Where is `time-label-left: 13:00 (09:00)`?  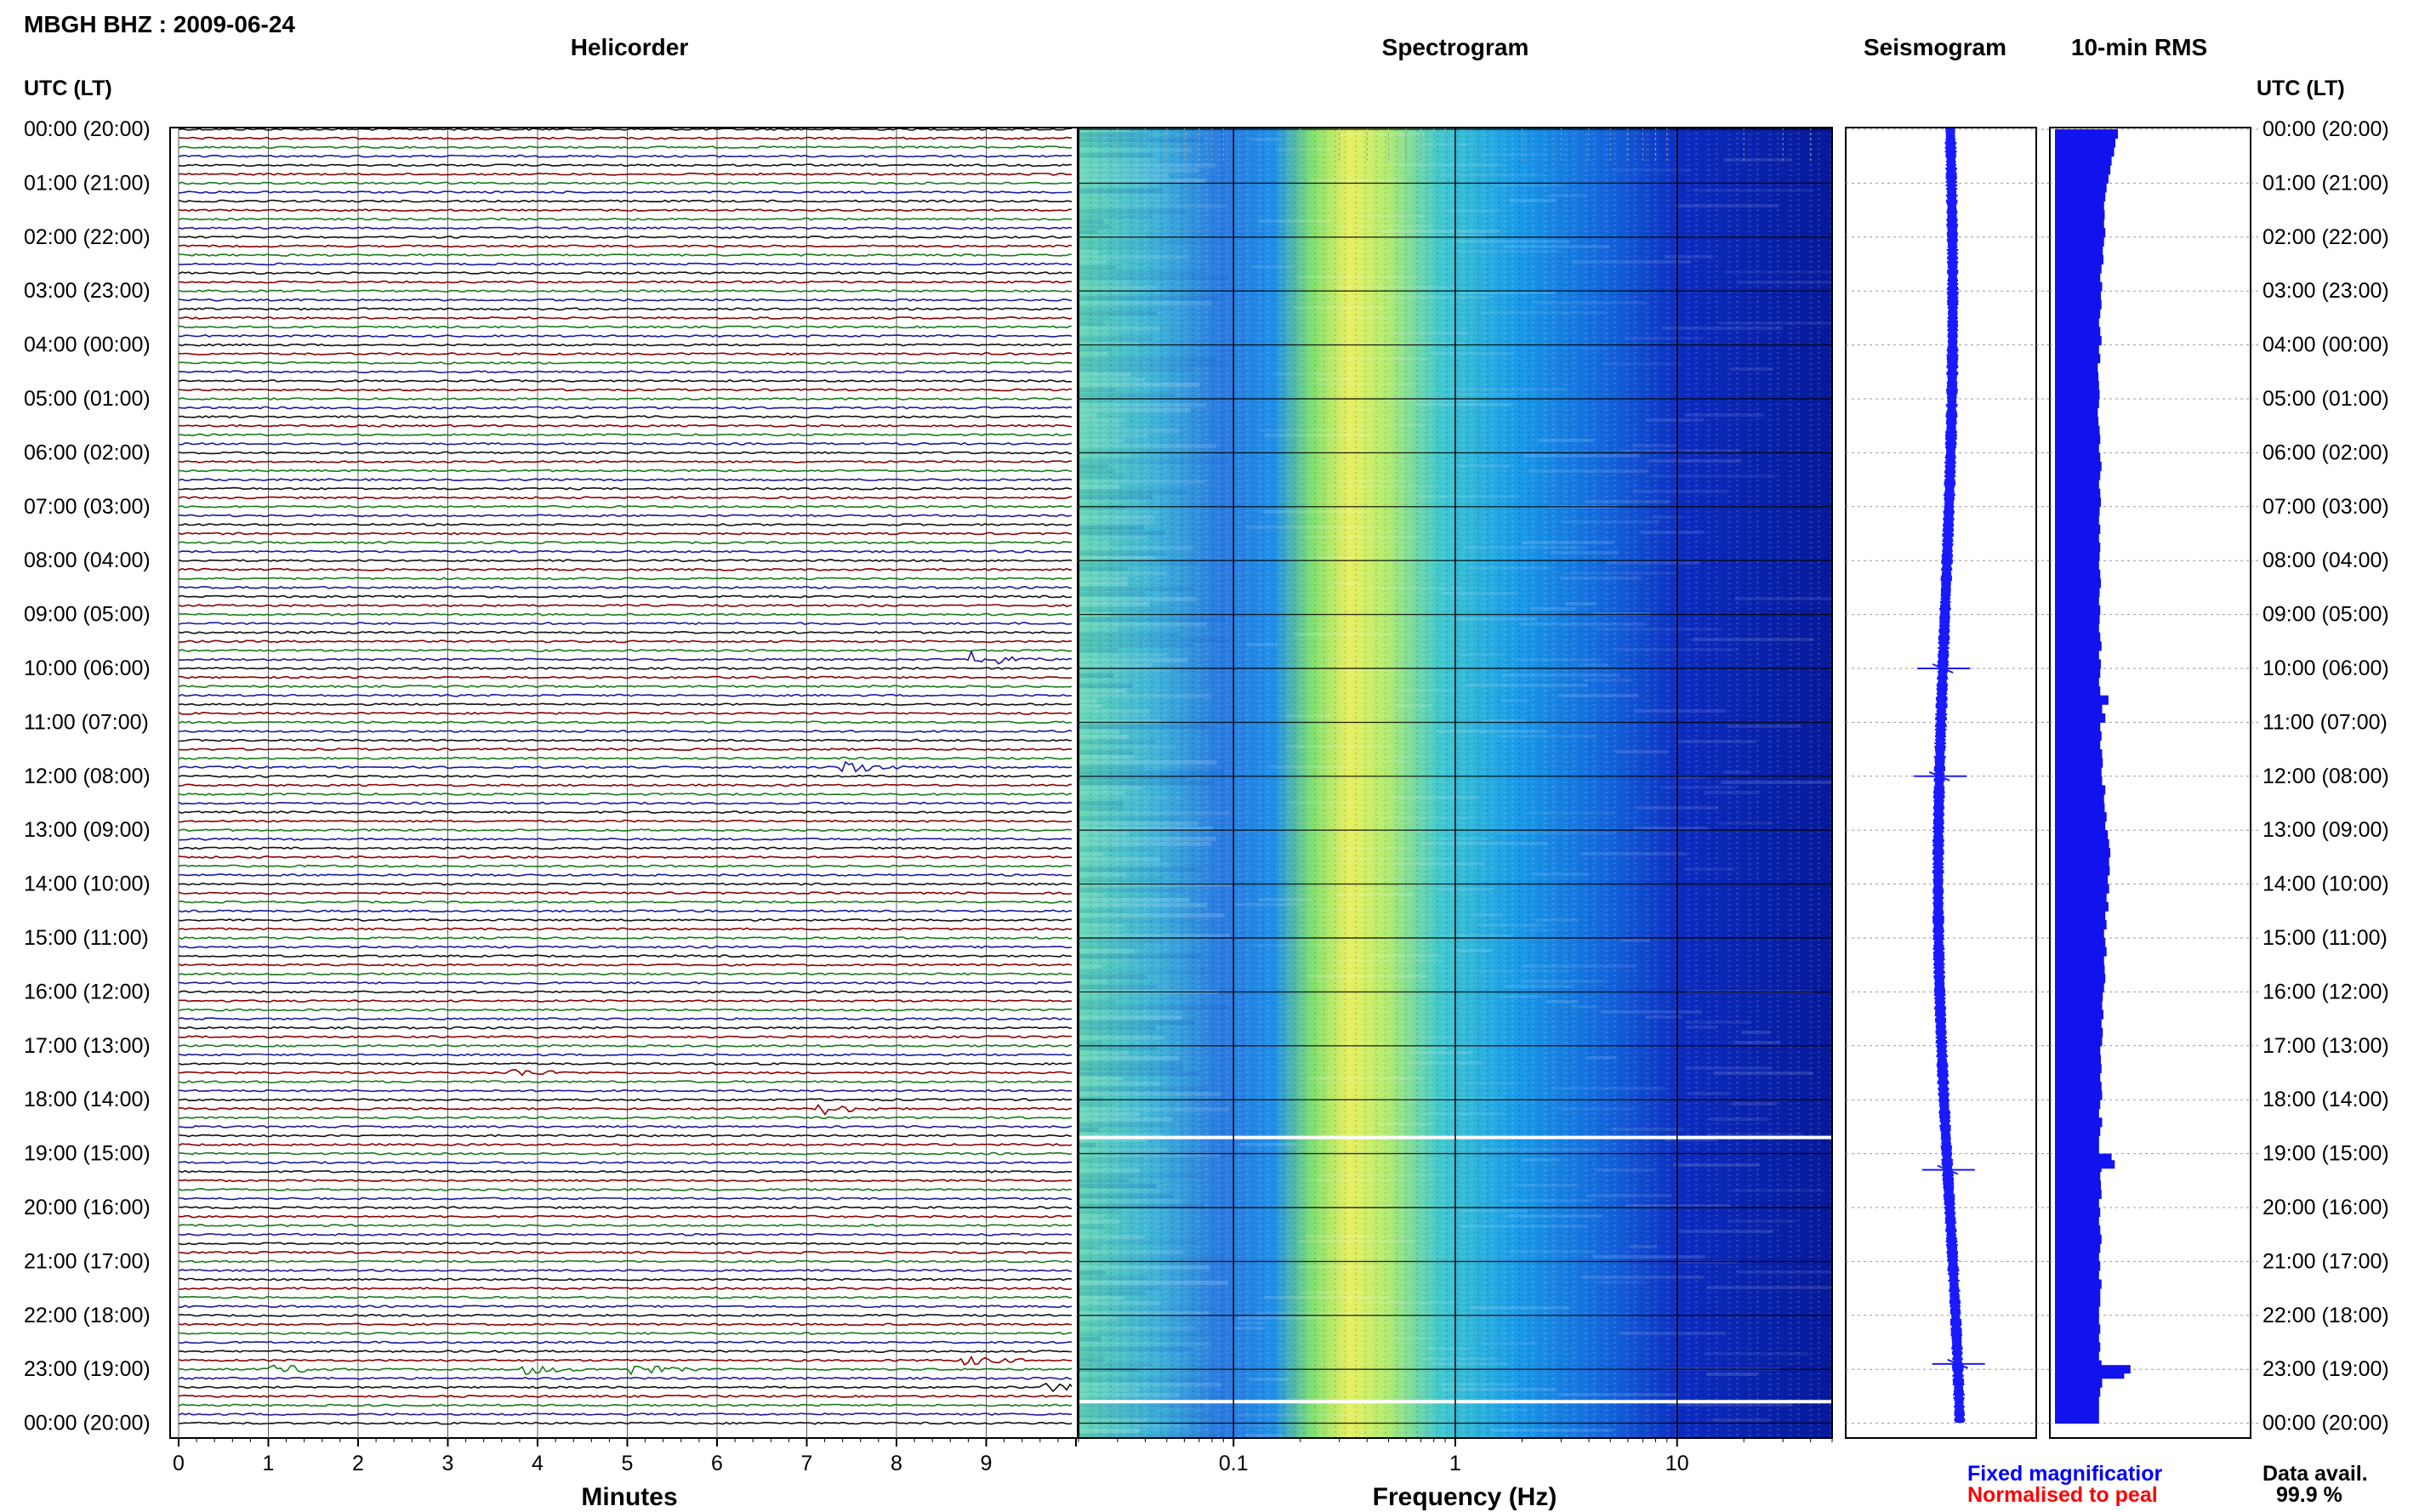 time-label-left: 13:00 (09:00) is located at coordinates (87, 830).